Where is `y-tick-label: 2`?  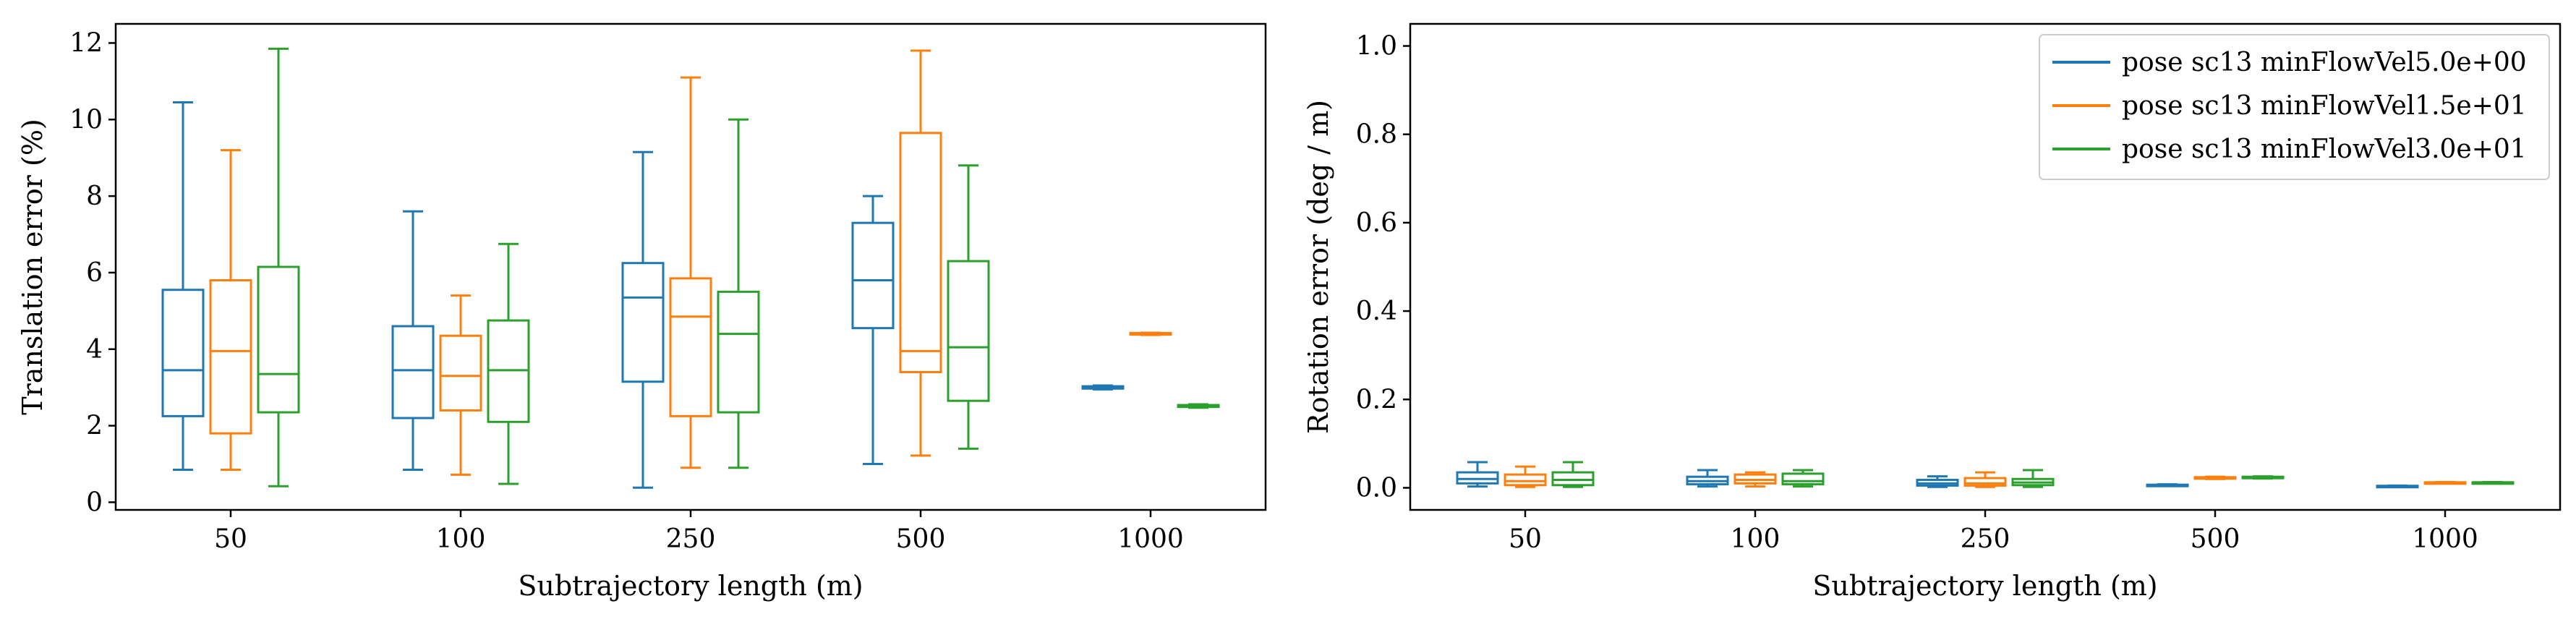 y-tick-label: 2 is located at coordinates (95, 426).